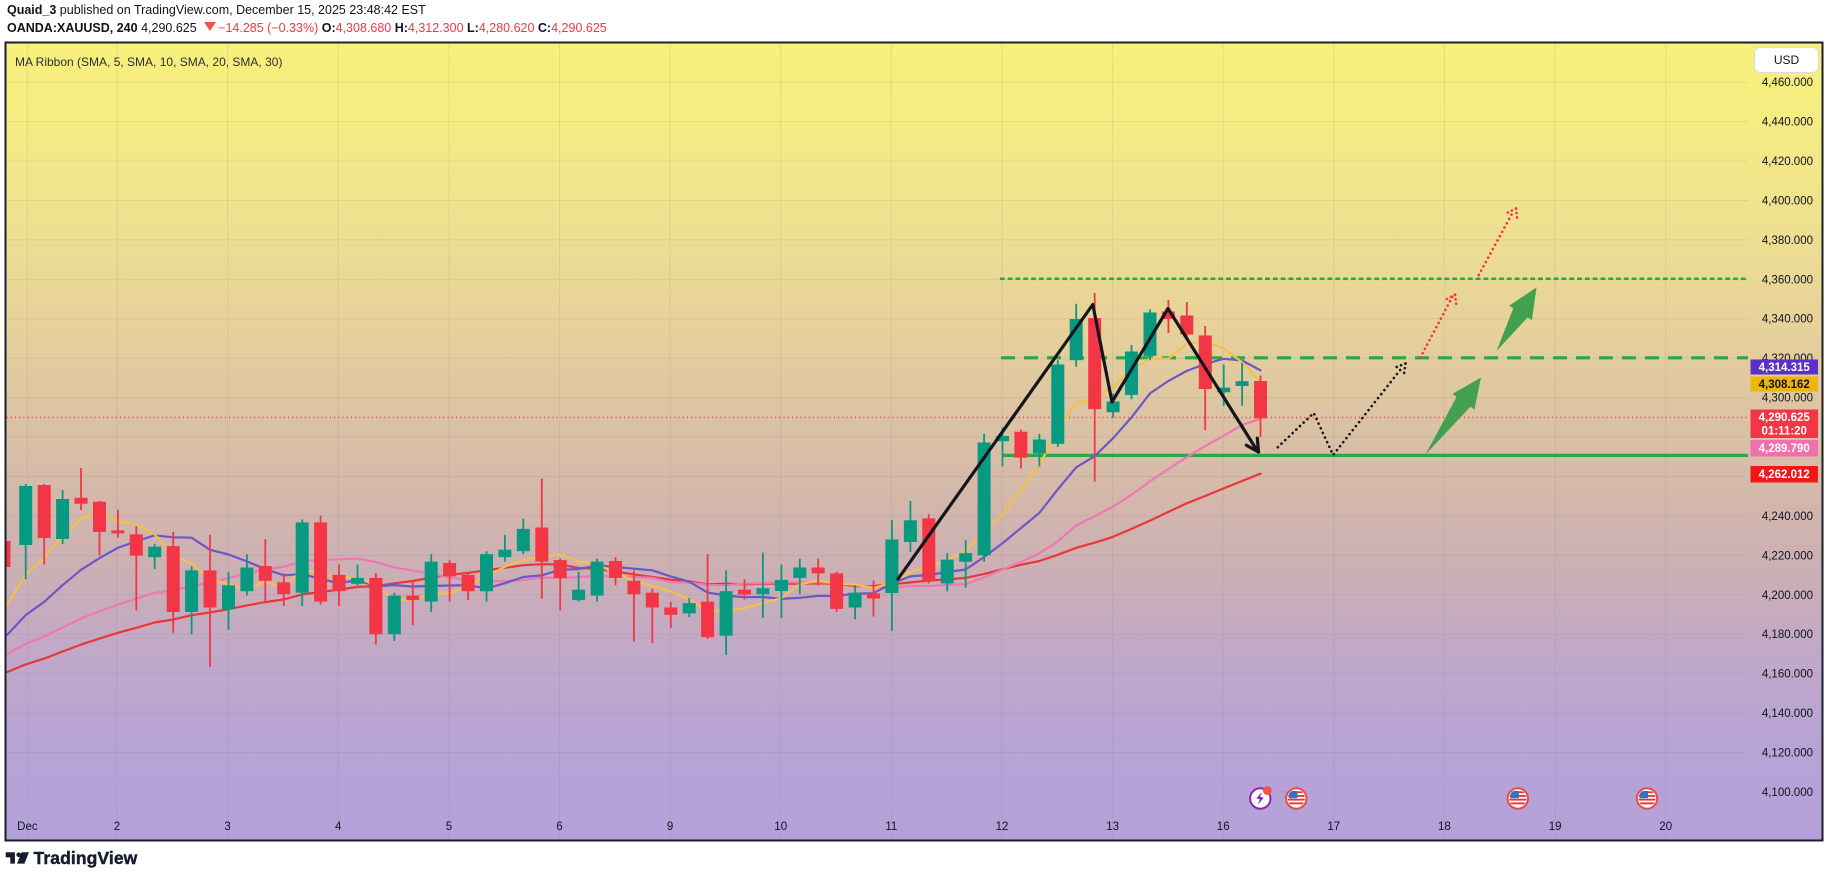 This screenshot has height=877, width=1829. Describe the element at coordinates (1785, 418) in the screenshot. I see `svg-text: 4,290.625` at that location.